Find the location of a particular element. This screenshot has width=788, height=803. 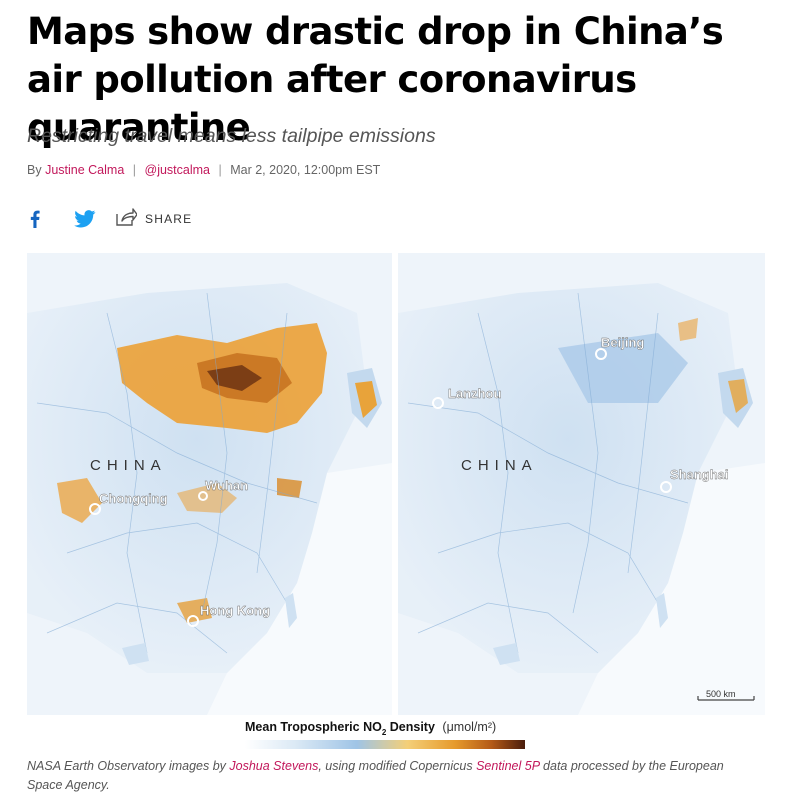

legend-subscript: 2 is located at coordinates (384, 732).